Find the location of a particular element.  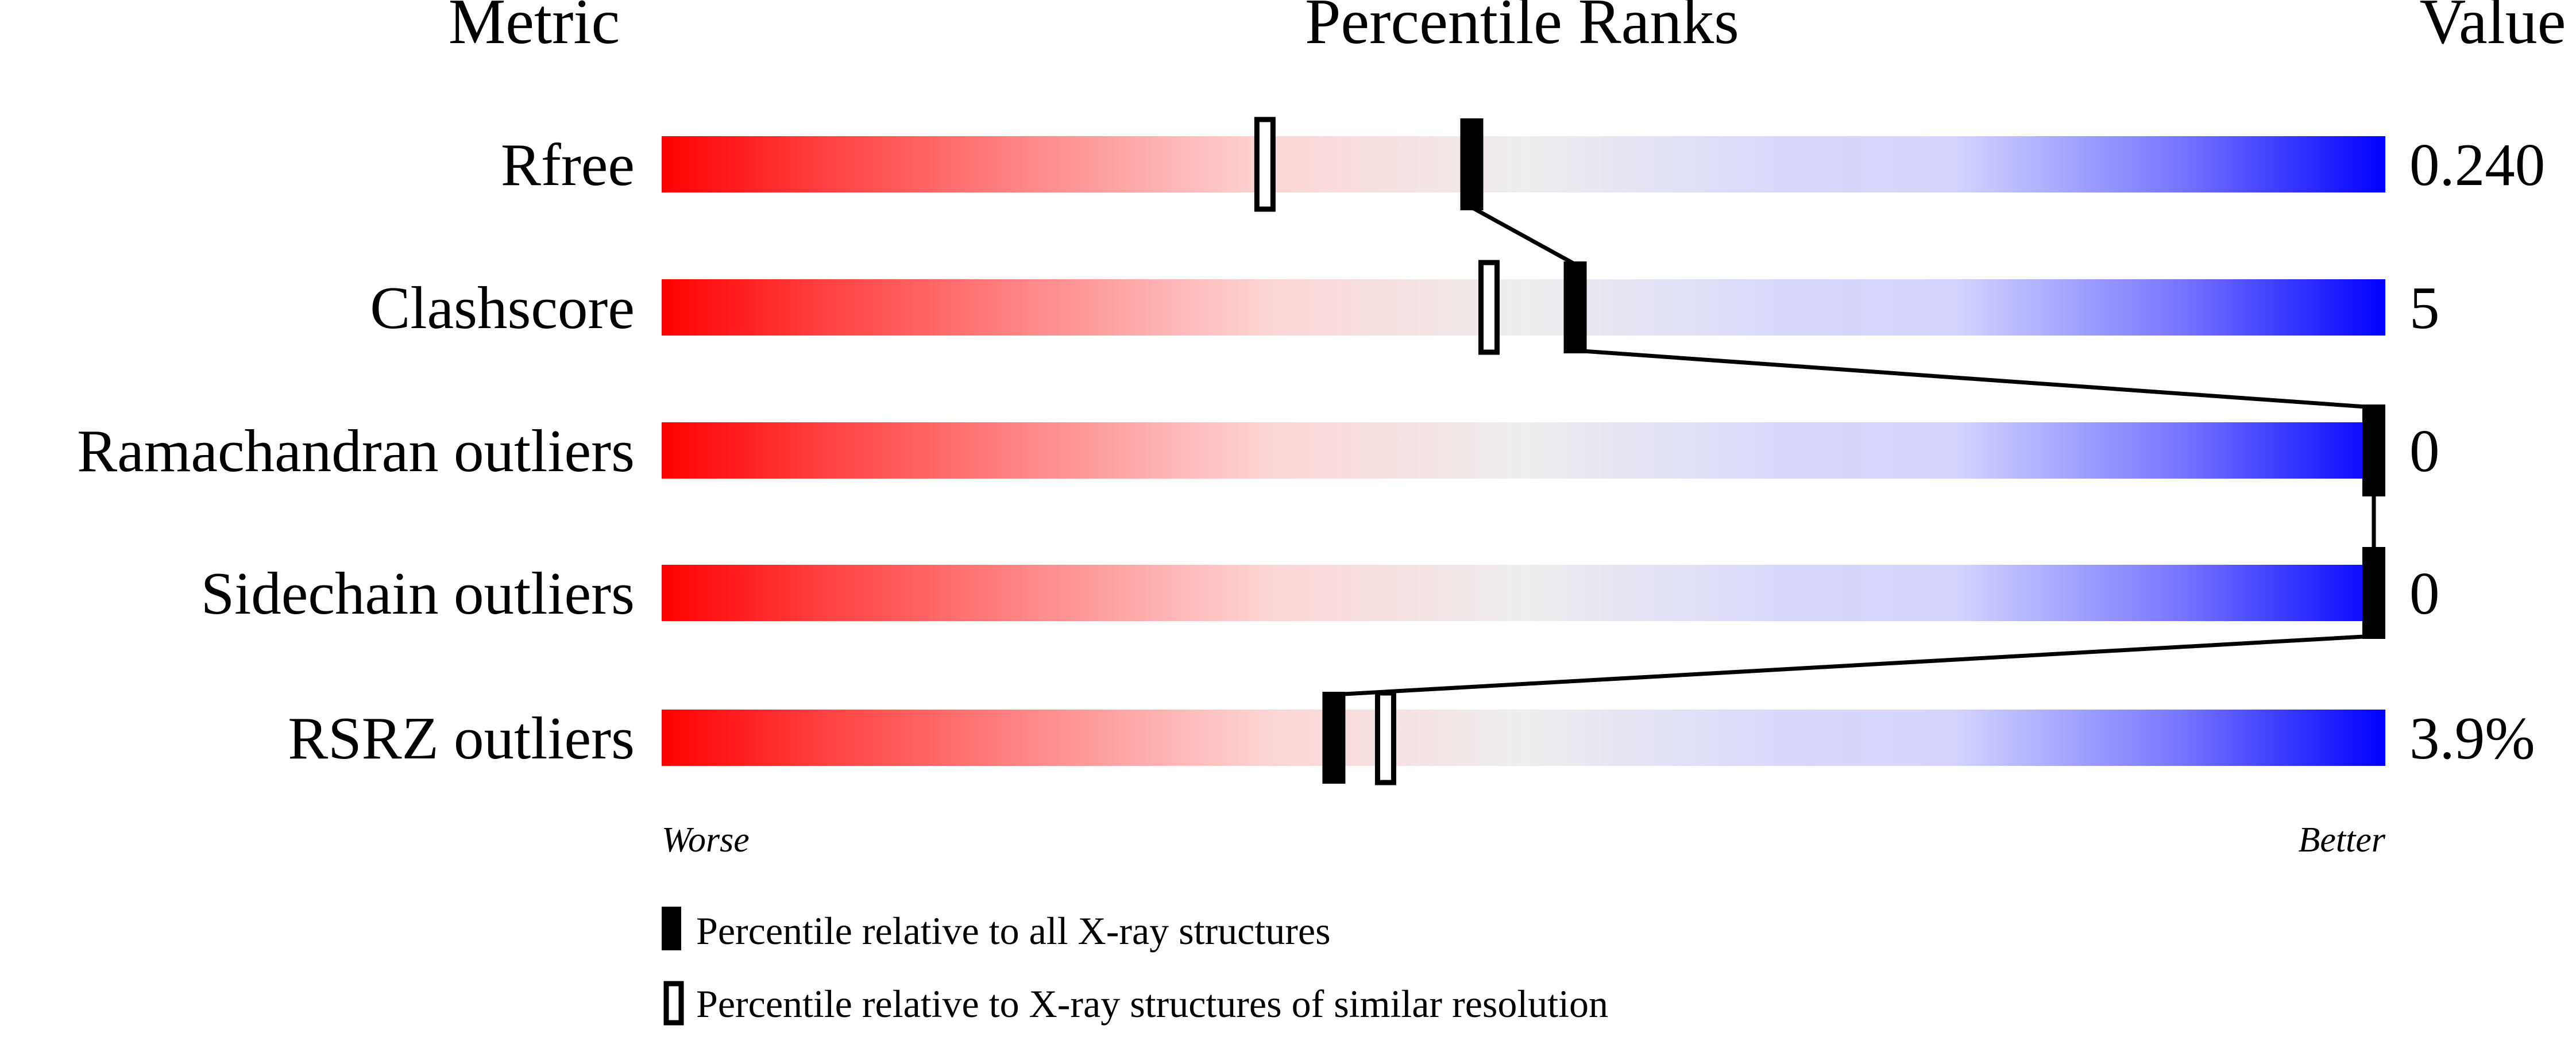

metric-value: 3.9% is located at coordinates (2472, 738).